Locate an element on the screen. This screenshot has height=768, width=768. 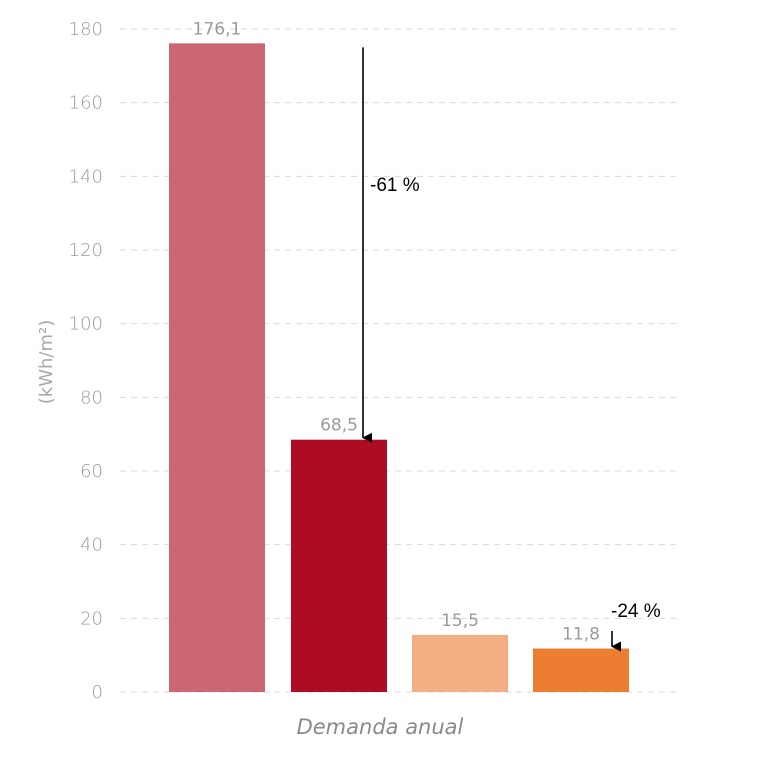
y-tick-label: 40 is located at coordinates (91, 545).